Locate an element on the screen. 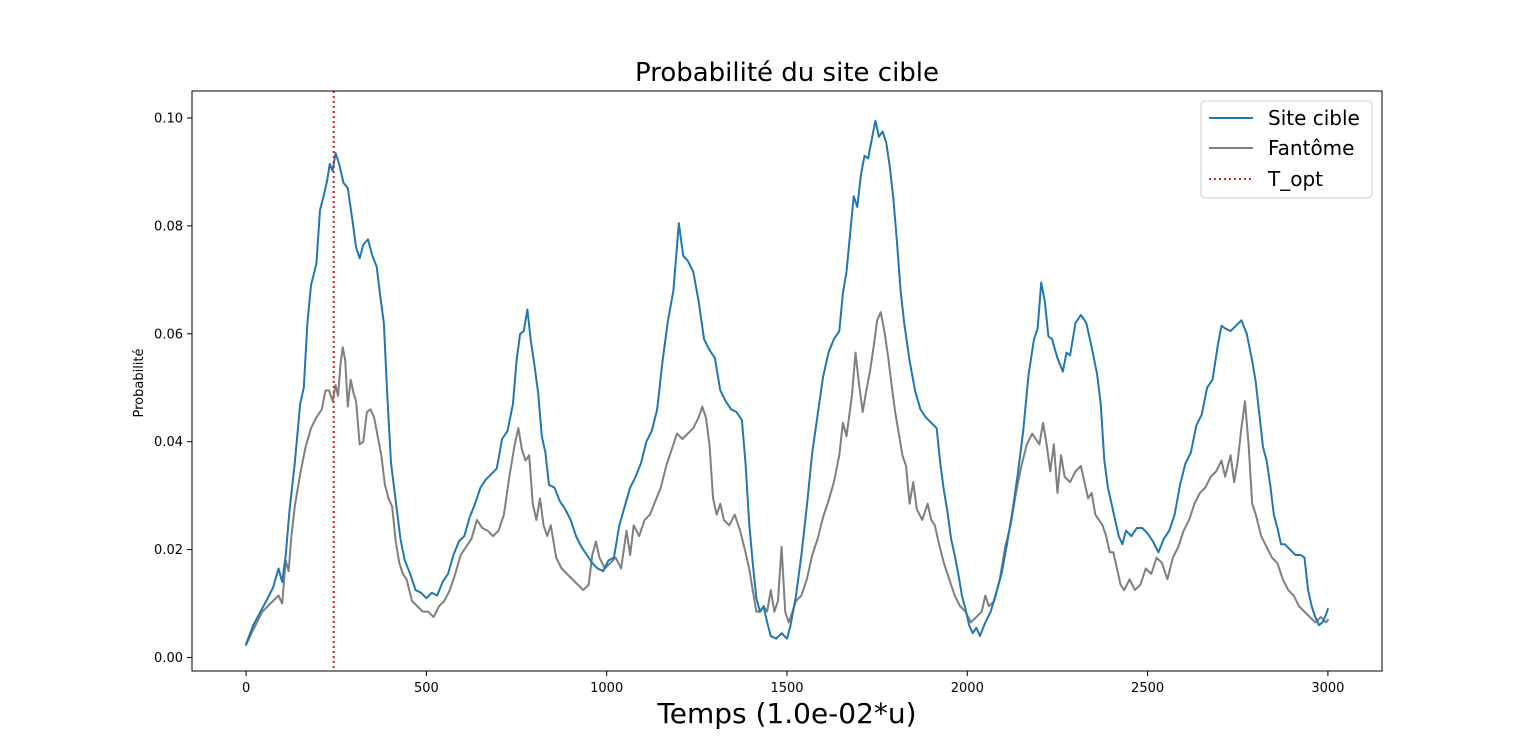 Image resolution: width=1536 pixels, height=754 pixels. x-tick-label: 500 is located at coordinates (426, 688).